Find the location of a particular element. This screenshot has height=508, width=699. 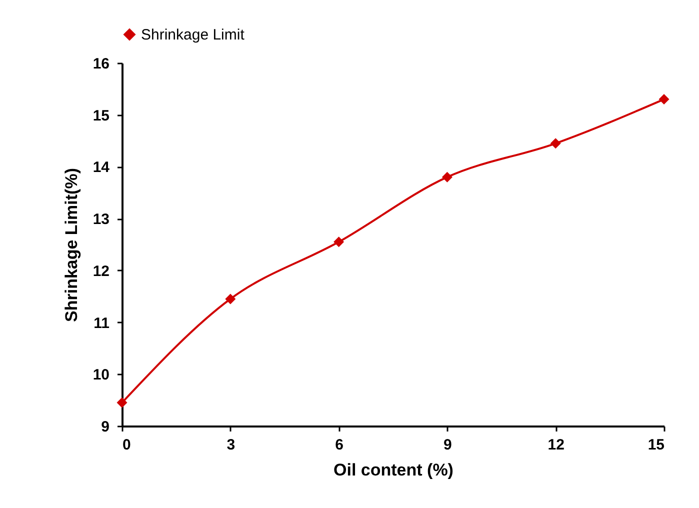

y-tick-label: 9 is located at coordinates (105, 427).